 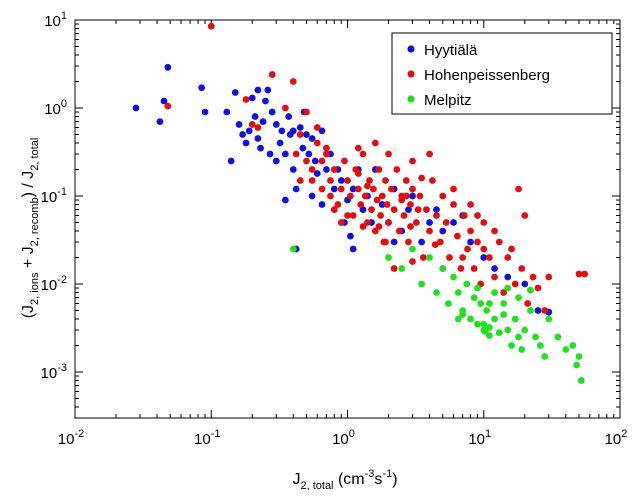 I want to click on legend-label-hohenpeissenberg: Hohenpeissenberg, so click(x=487, y=75).